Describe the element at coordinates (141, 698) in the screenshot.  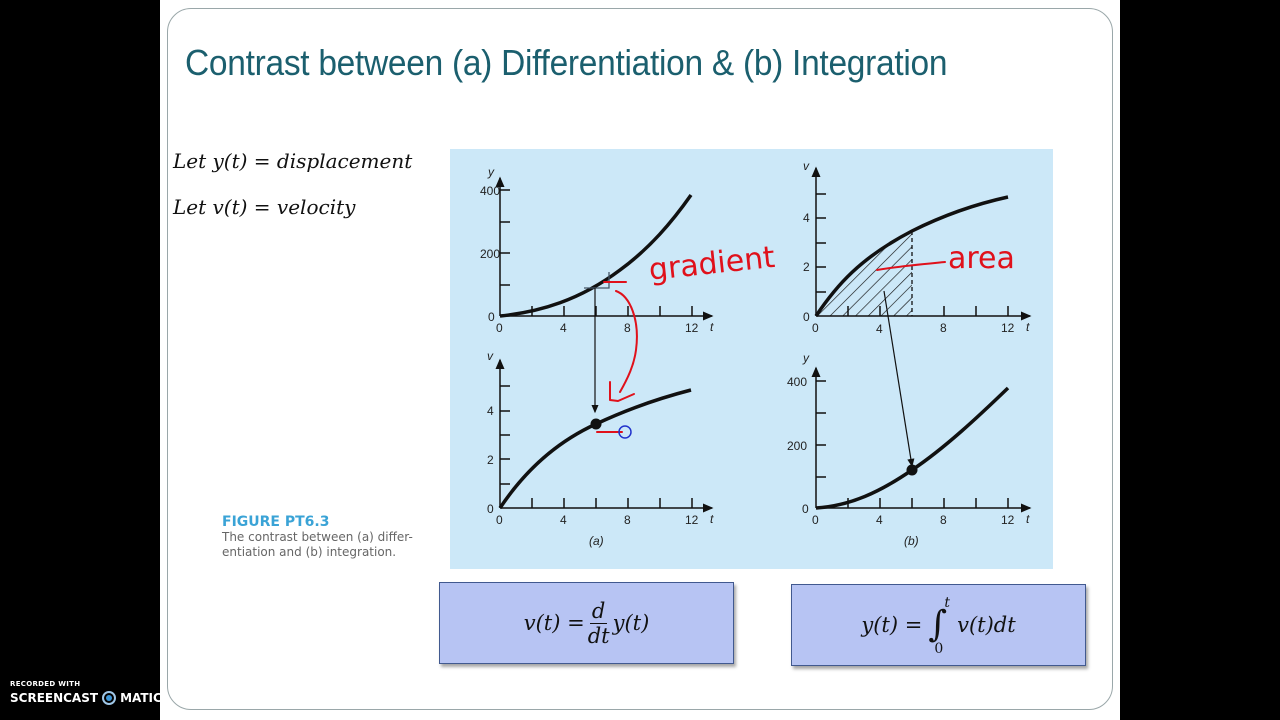
I see `watermark-brand-right: MATIC` at that location.